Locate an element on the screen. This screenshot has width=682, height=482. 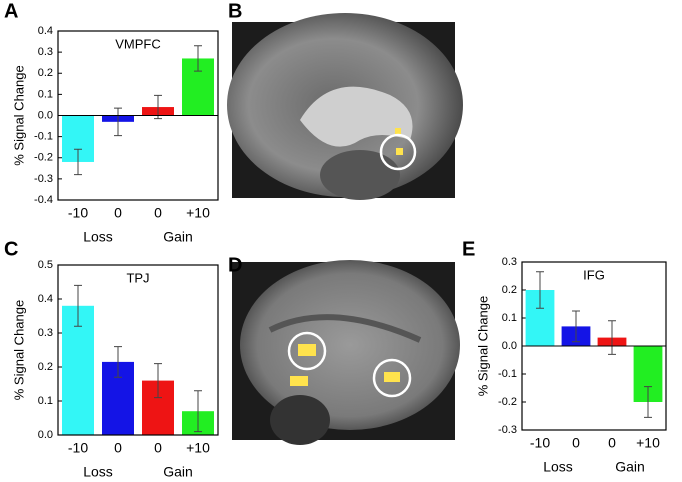
chart-title: VMPFC is located at coordinates (138, 43).